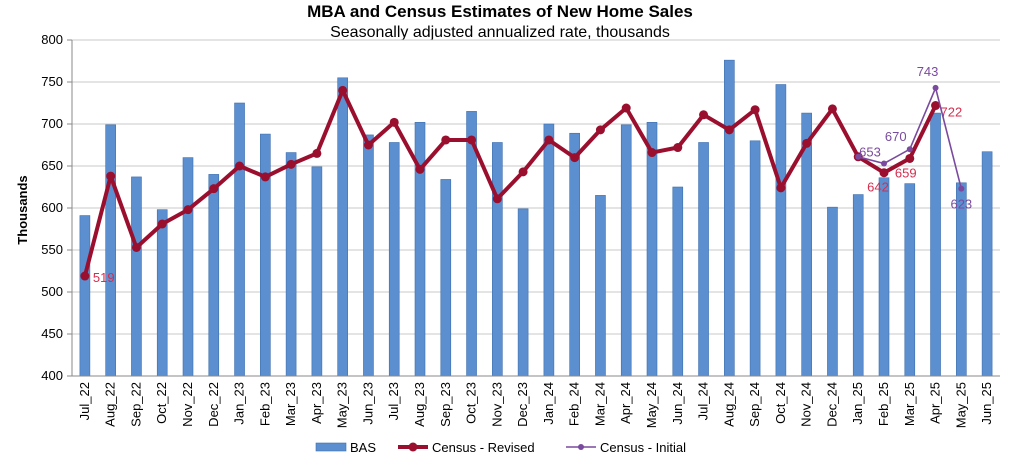 The width and height of the screenshot is (1024, 470). What do you see at coordinates (52, 123) in the screenshot?
I see `y-tick-label: 700` at bounding box center [52, 123].